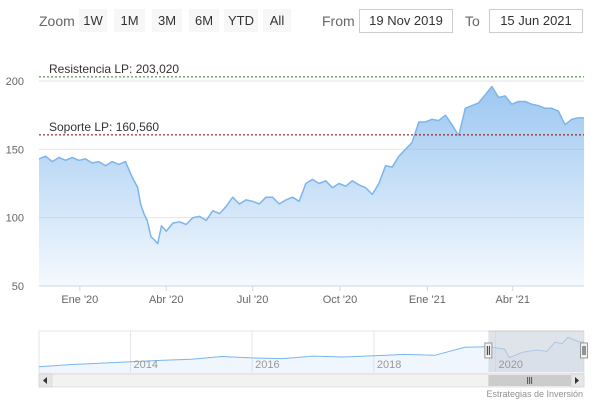  I want to click on zoom-6m-button: 6M, so click(204, 20).